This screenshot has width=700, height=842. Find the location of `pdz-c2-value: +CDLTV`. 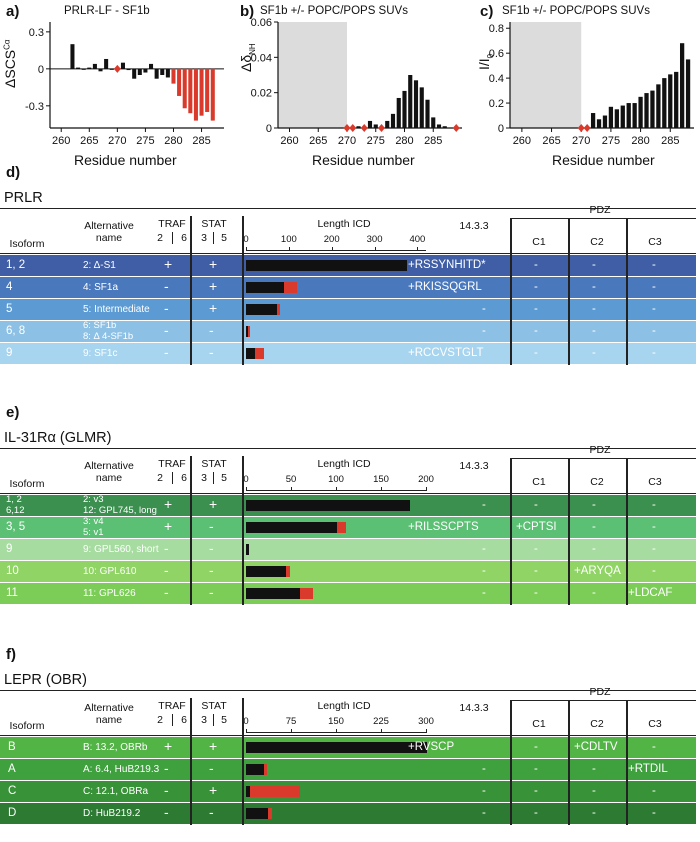

pdz-c2-value: +CDLTV is located at coordinates (596, 747).